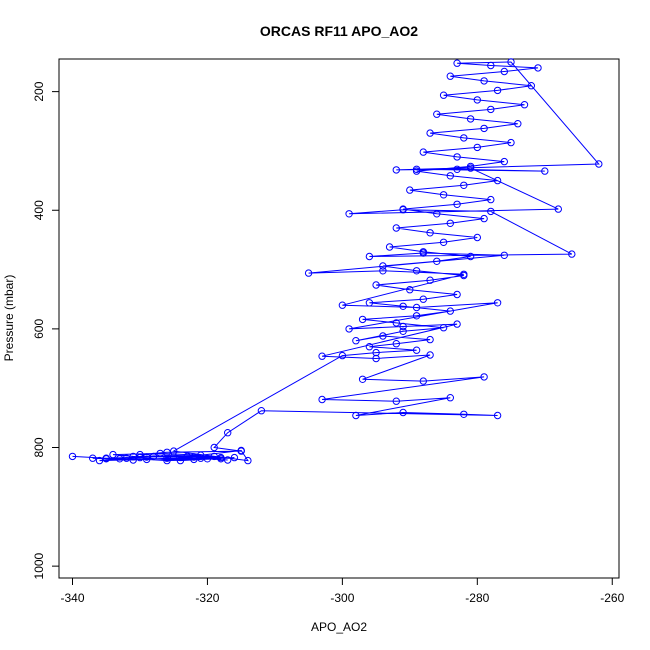 Image resolution: width=650 pixels, height=650 pixels. I want to click on x-axis: -340 -320 -300 -280 -260, so click(342, 591).